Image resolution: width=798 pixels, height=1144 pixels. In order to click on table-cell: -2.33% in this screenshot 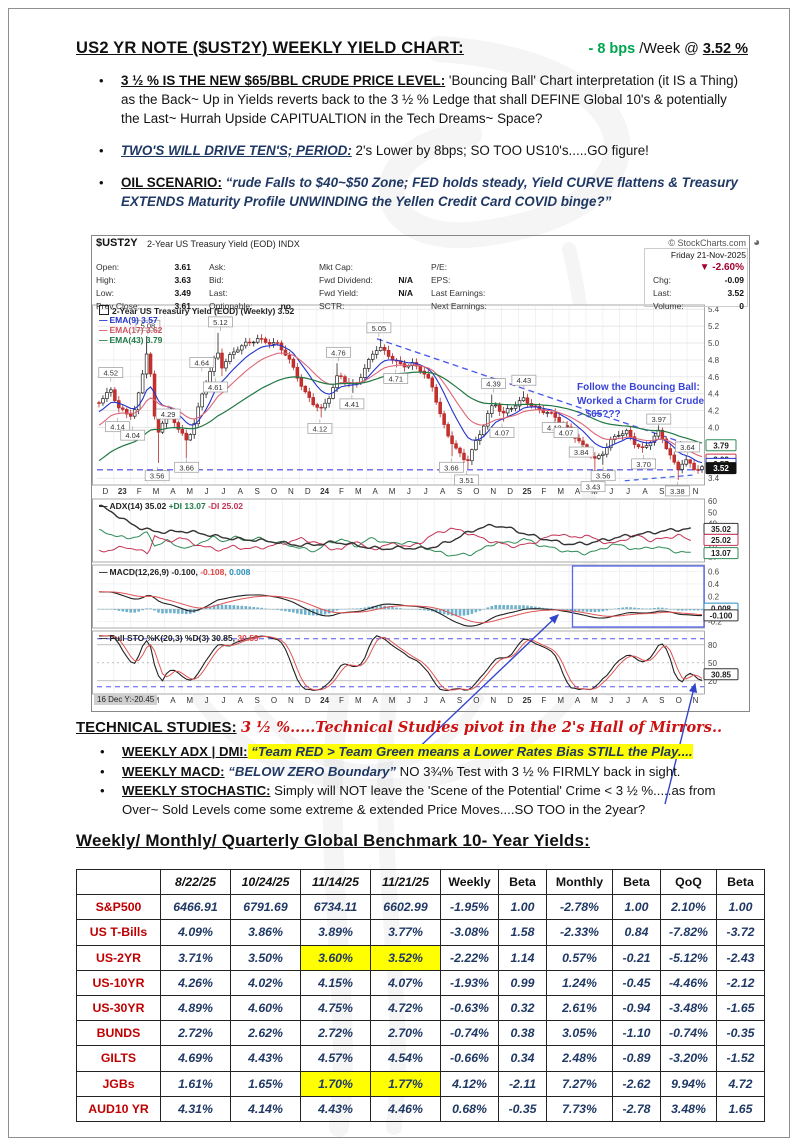, I will do `click(579, 932)`.